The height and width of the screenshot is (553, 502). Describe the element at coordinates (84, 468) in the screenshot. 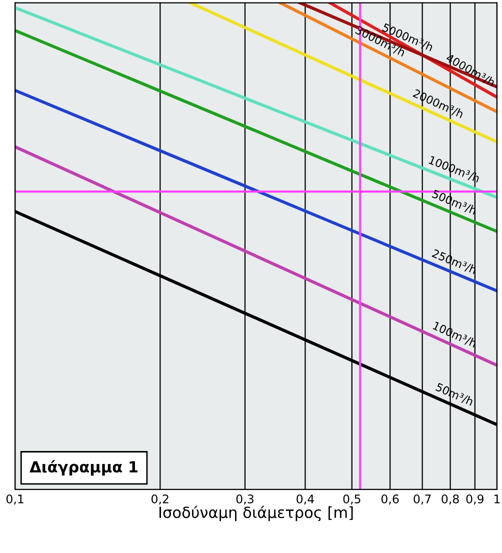

I see `annotation: Διάγραμμα 1` at that location.